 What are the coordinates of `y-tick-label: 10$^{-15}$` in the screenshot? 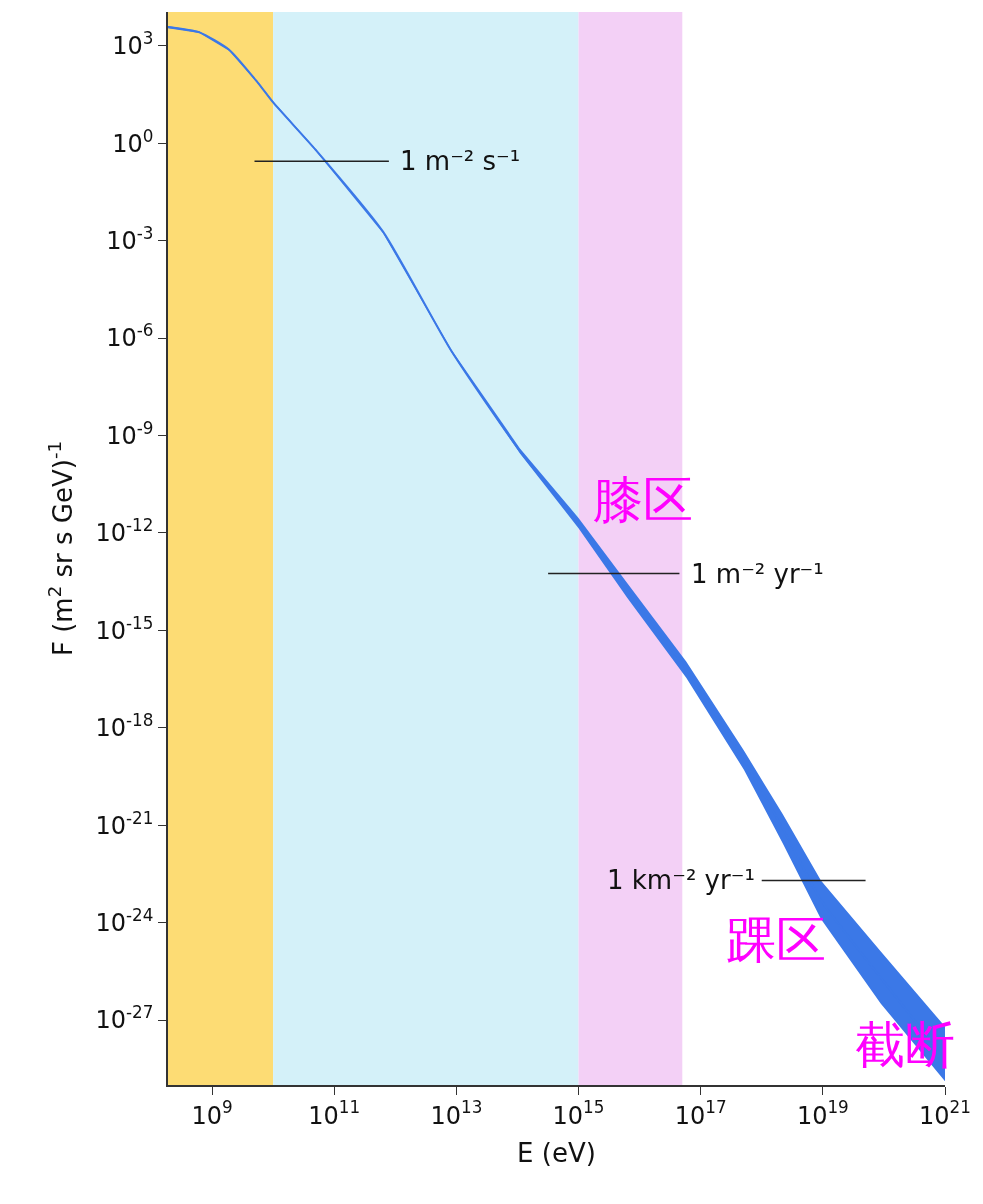 It's located at (124, 628).